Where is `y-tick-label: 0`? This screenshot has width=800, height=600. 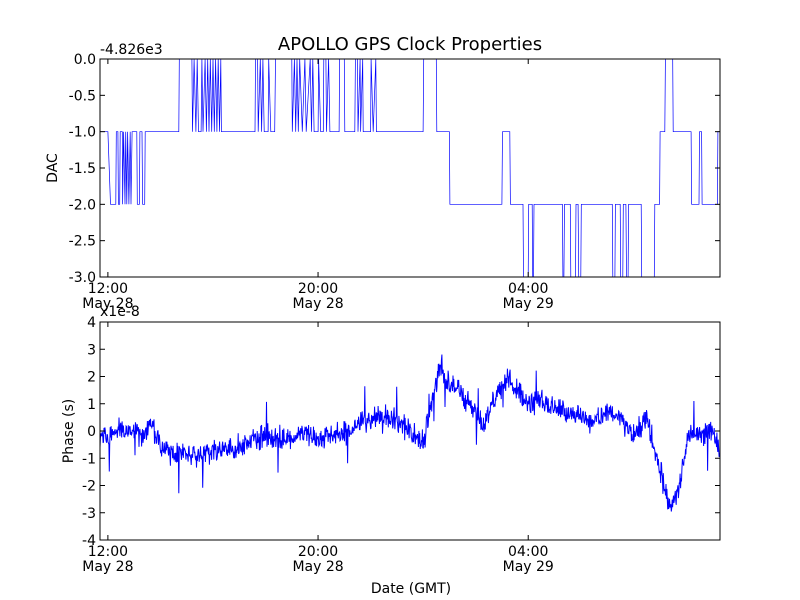 y-tick-label: 0 is located at coordinates (91, 432).